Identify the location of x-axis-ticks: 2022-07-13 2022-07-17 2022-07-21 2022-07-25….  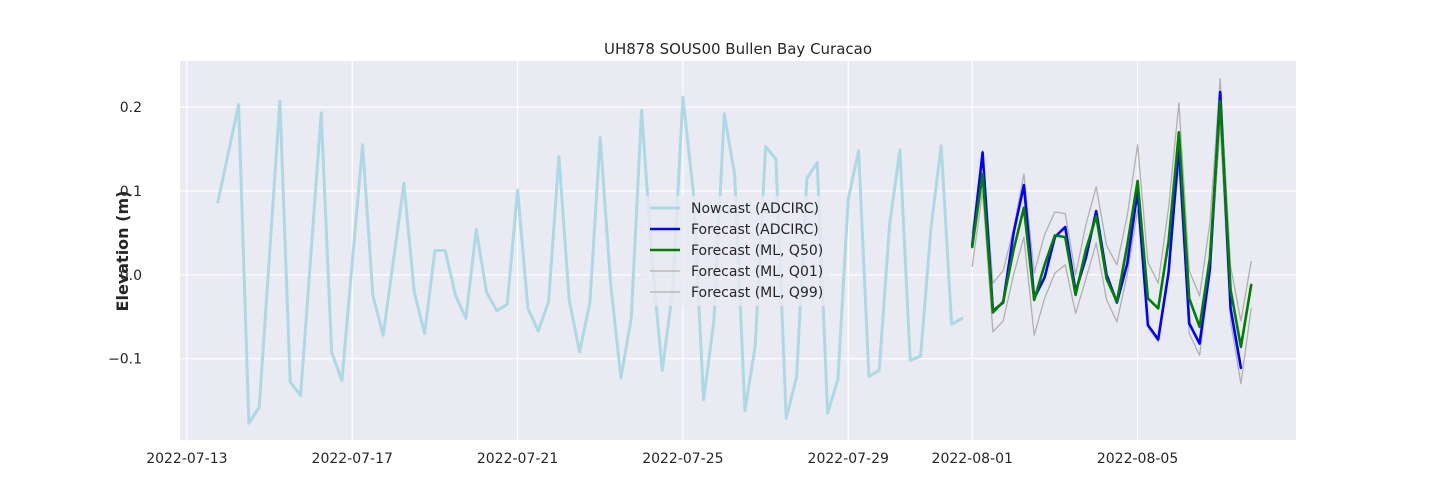
(662, 459).